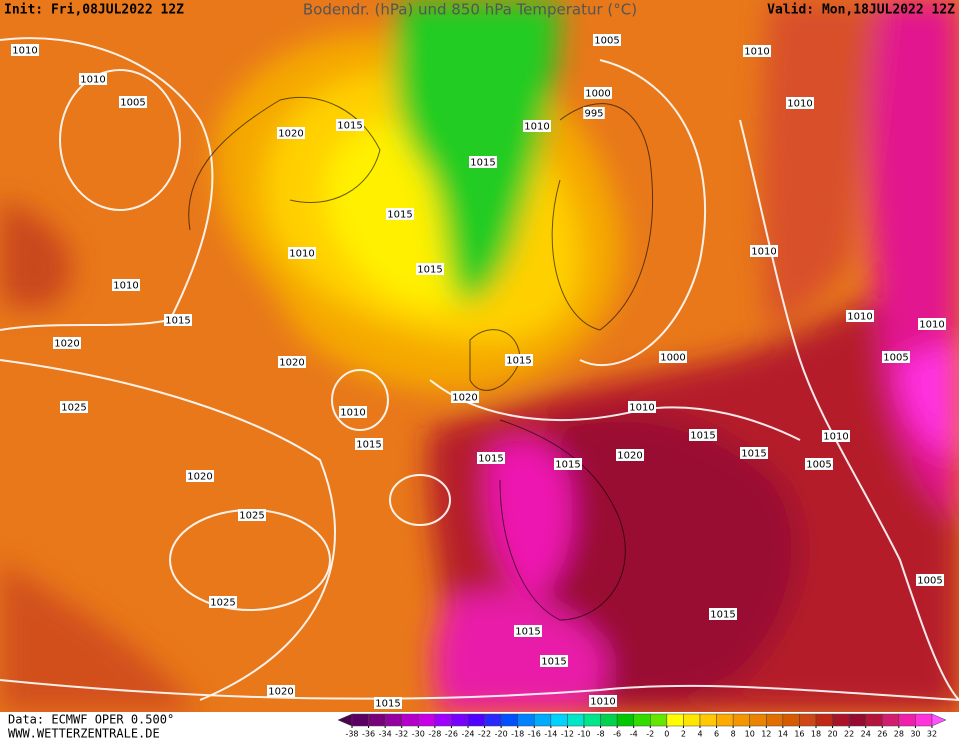 This screenshot has height=741, width=959. What do you see at coordinates (750, 734) in the screenshot?
I see `legend-tick-label: 10` at bounding box center [750, 734].